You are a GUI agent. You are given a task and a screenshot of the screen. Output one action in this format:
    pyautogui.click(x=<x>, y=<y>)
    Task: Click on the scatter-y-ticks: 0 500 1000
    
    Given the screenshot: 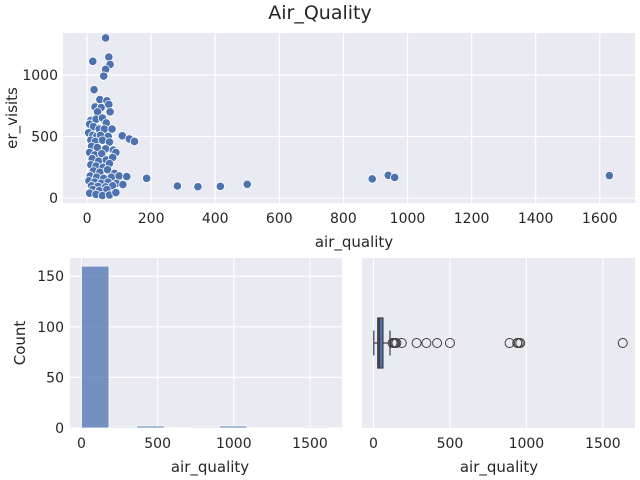 What is the action you would take?
    pyautogui.click(x=40, y=137)
    